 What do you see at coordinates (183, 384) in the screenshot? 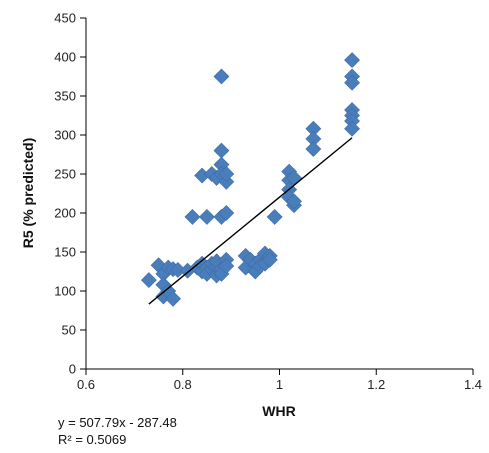
I see `x-tick-label: 0.8` at bounding box center [183, 384].